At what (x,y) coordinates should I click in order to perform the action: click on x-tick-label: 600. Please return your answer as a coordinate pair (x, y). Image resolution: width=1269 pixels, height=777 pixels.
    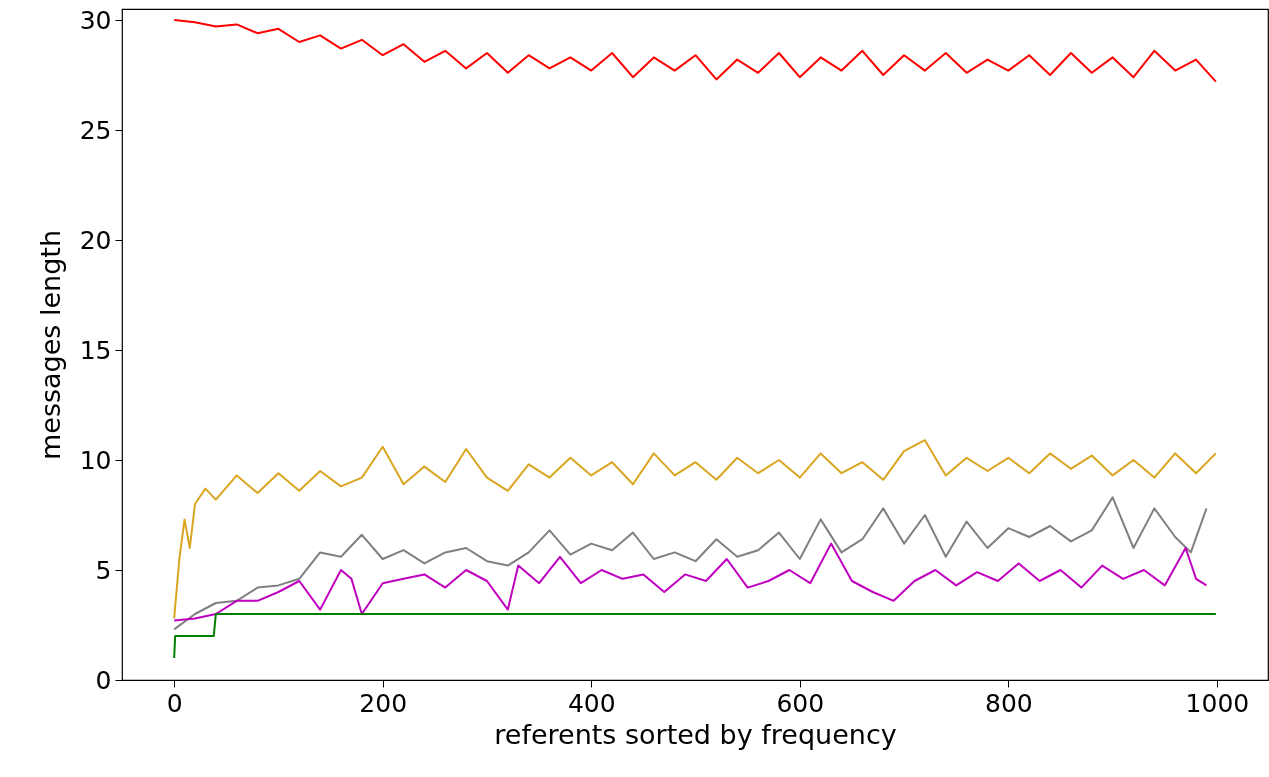
    Looking at the image, I should click on (800, 703).